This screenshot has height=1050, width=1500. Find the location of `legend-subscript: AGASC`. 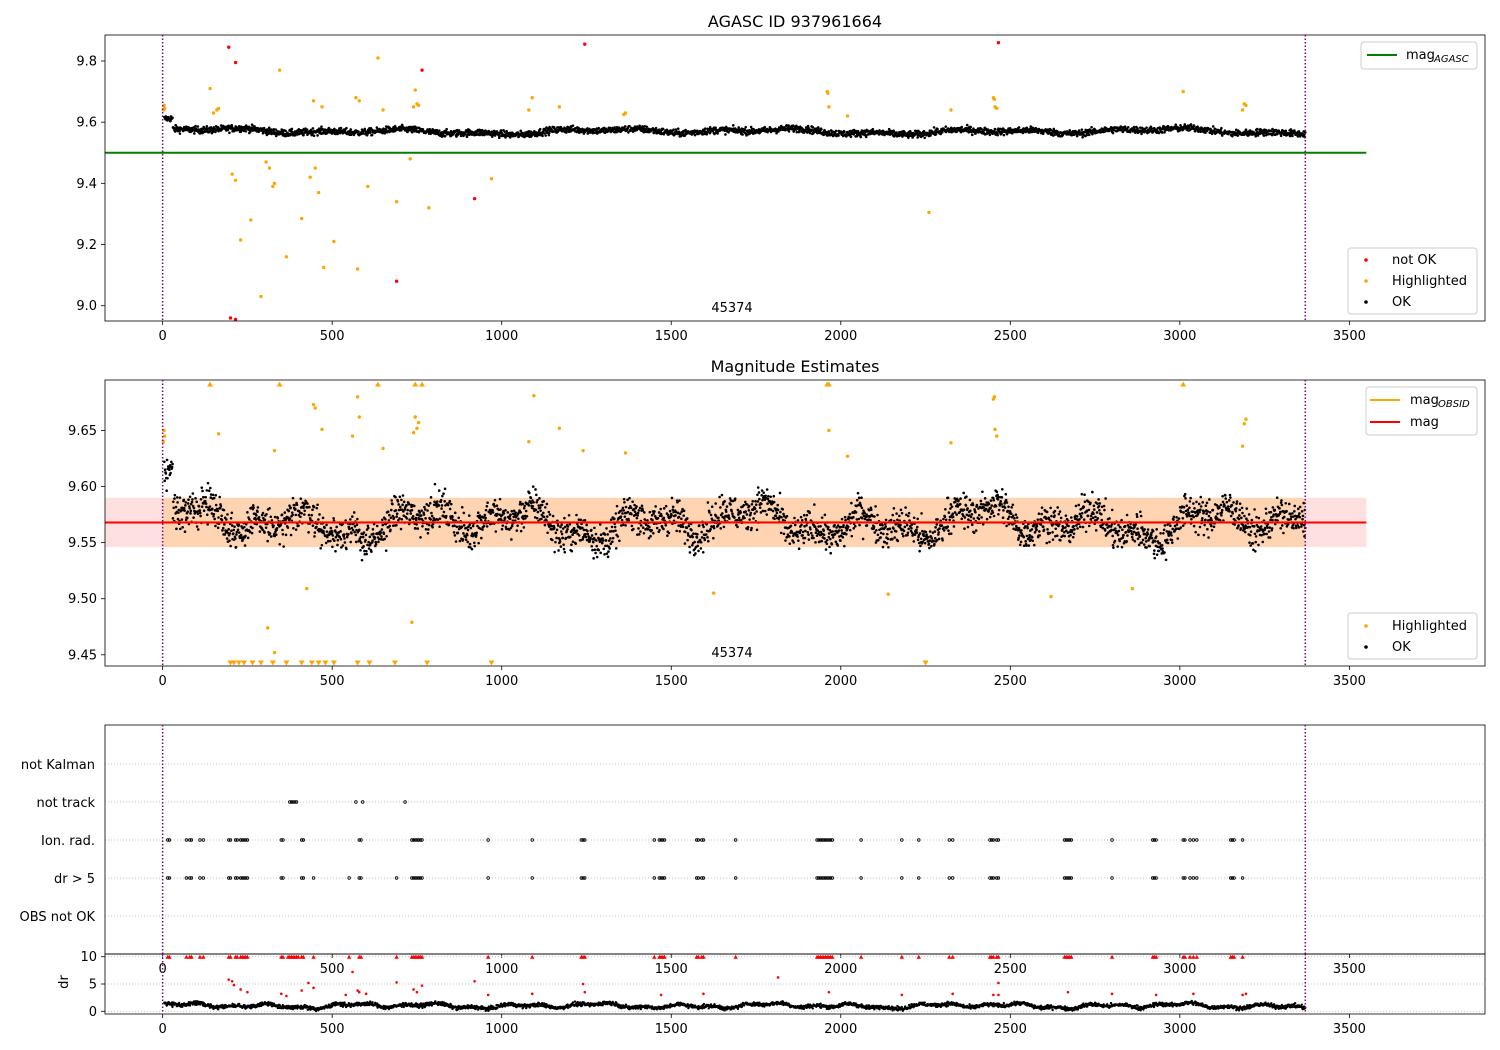

legend-subscript: AGASC is located at coordinates (1451, 59).